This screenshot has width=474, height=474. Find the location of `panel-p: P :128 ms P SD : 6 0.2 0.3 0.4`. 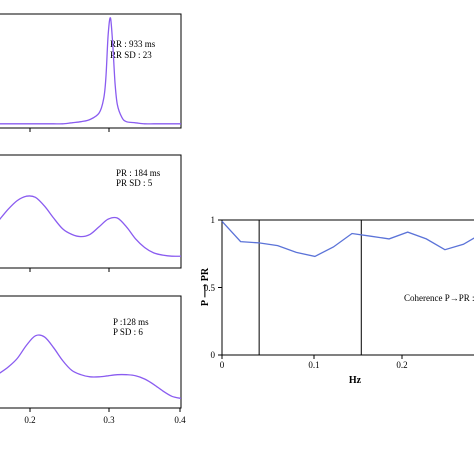

panel-p: P :128 ms P SD : 6 0.2 0.3 0.4 is located at coordinates (93, 360).